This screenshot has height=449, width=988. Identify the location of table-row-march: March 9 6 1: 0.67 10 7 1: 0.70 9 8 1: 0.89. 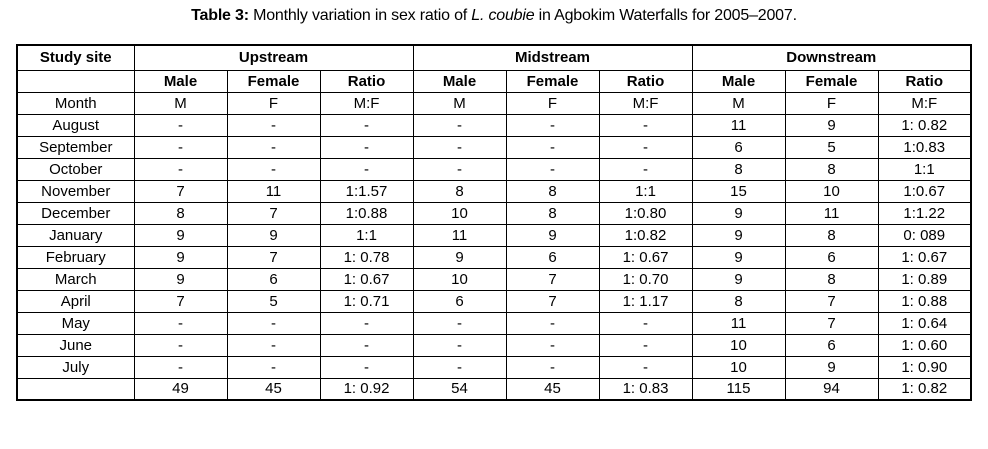
(494, 279).